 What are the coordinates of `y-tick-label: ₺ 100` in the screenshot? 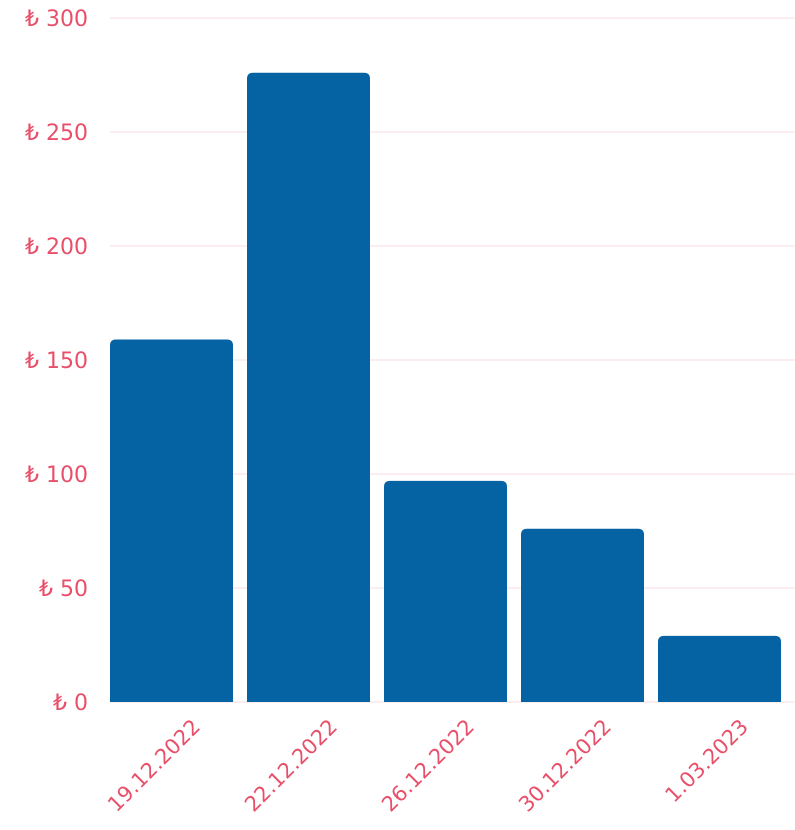 It's located at (56, 475).